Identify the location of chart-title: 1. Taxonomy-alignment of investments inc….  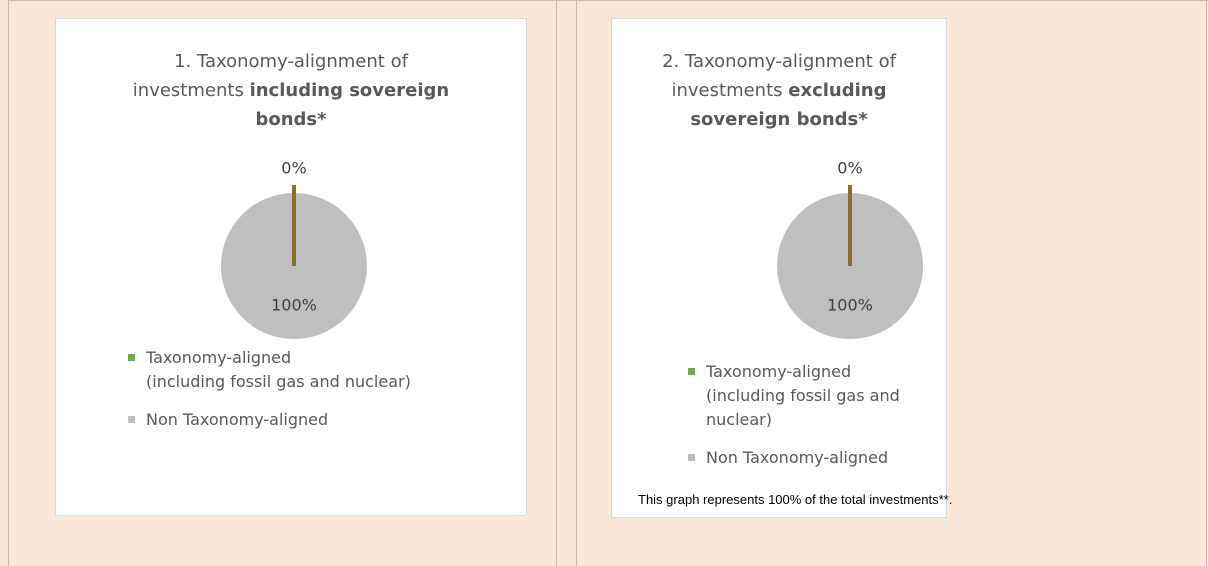
(291, 90).